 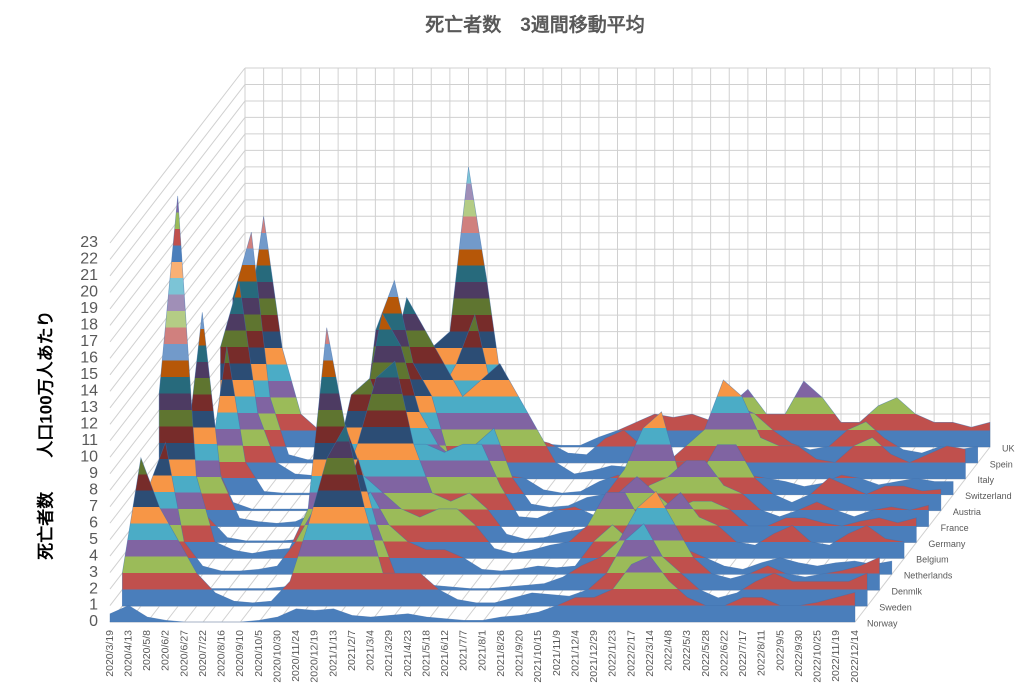 What do you see at coordinates (89, 423) in the screenshot?
I see `y-tick-label: 12` at bounding box center [89, 423].